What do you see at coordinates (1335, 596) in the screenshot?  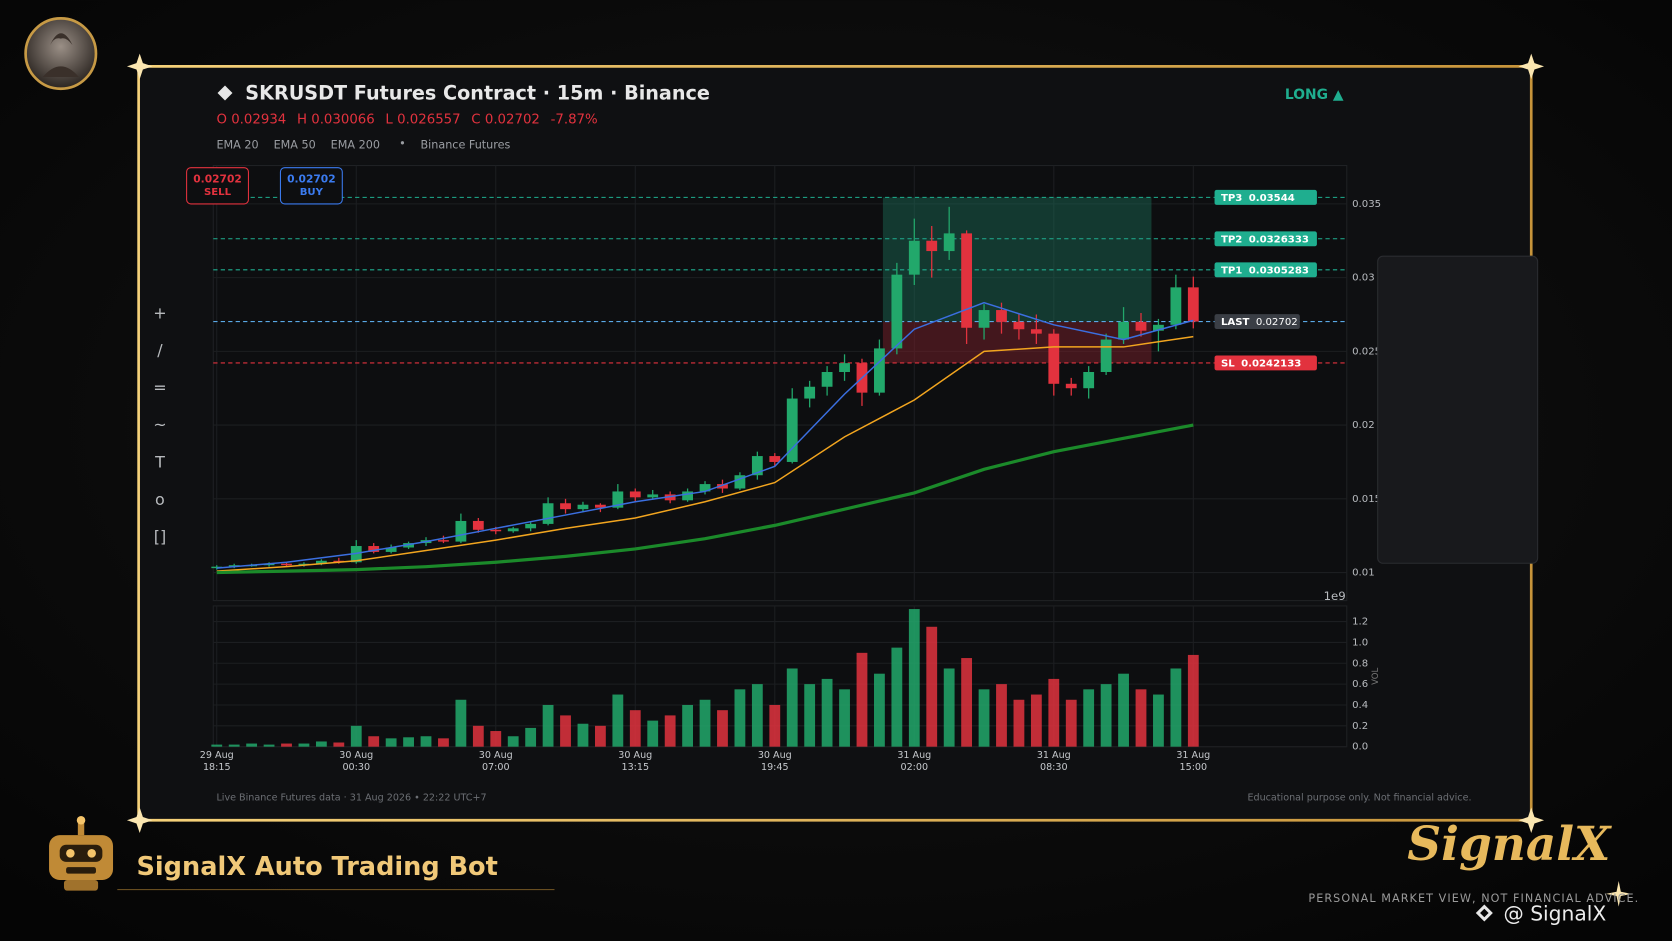 I see `volume-offset: 1e9` at bounding box center [1335, 596].